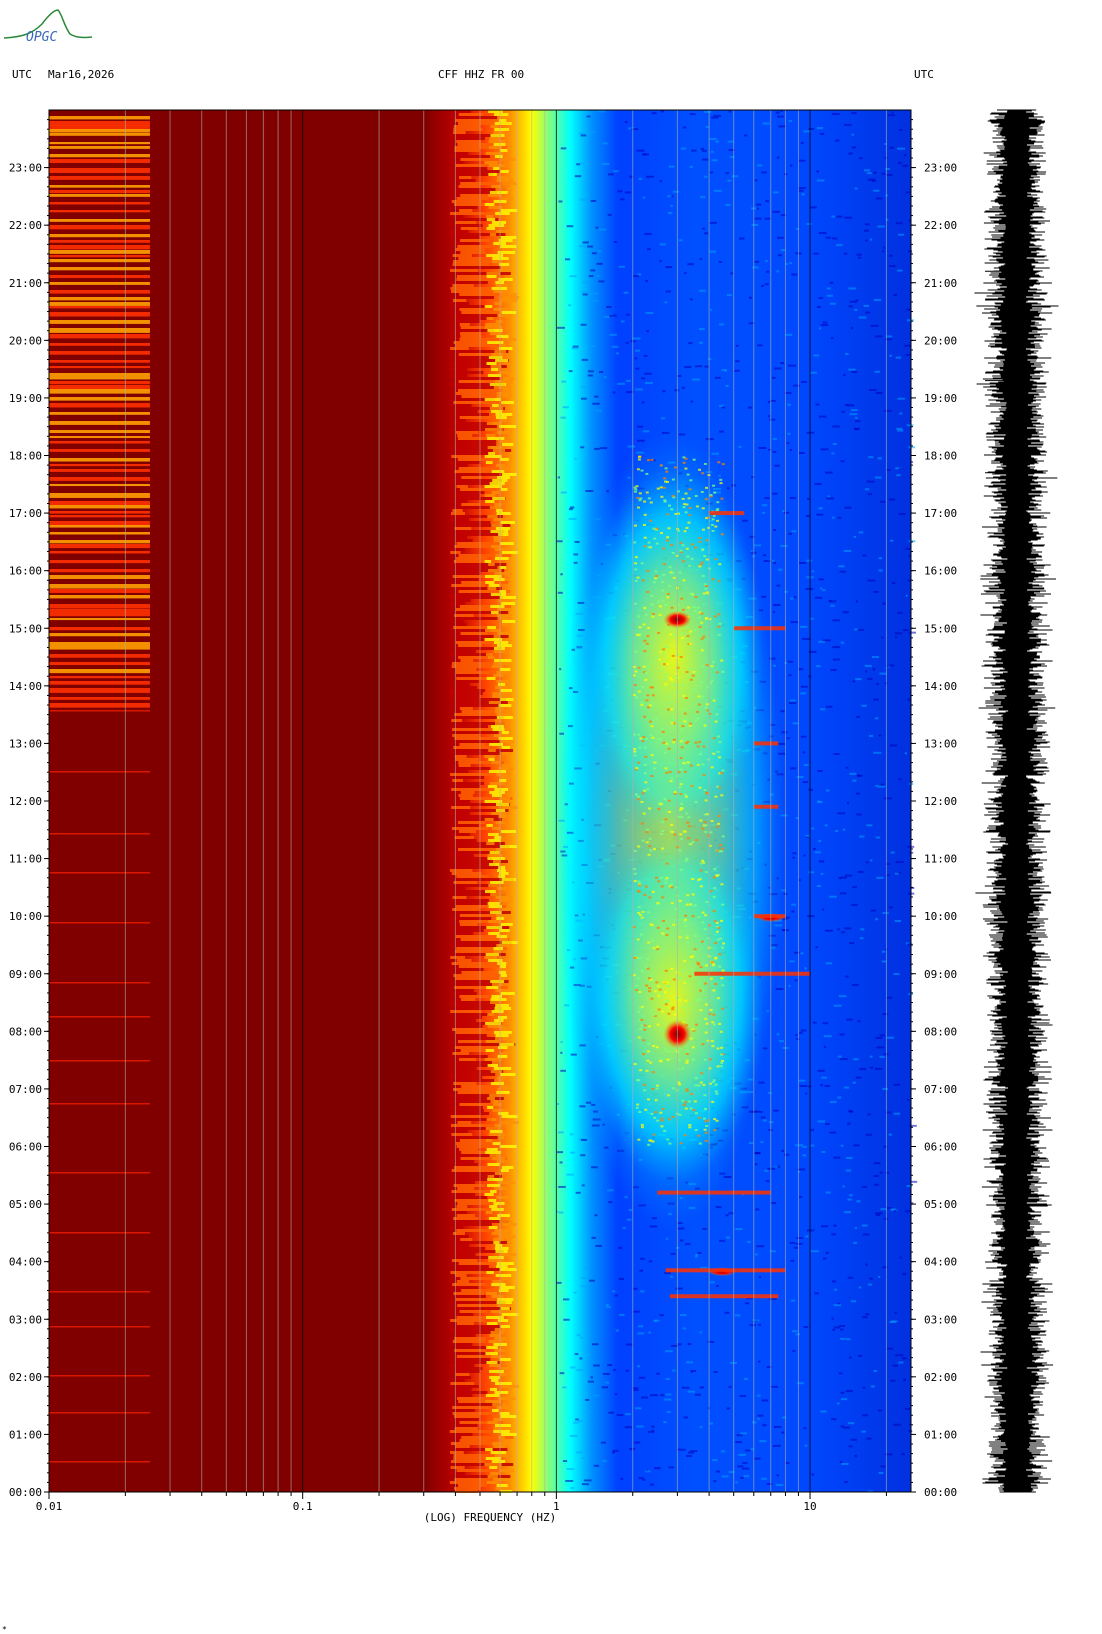 The image size is (1102, 1634). What do you see at coordinates (940, 1319) in the screenshot?
I see `y-tick-label-right: 03:00` at bounding box center [940, 1319].